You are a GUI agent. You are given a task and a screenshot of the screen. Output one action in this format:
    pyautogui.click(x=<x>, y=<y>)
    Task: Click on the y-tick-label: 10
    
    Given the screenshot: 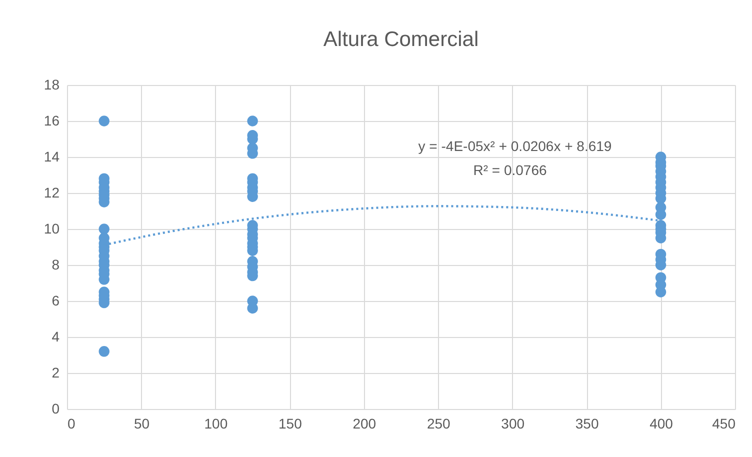 What is the action you would take?
    pyautogui.click(x=52, y=228)
    